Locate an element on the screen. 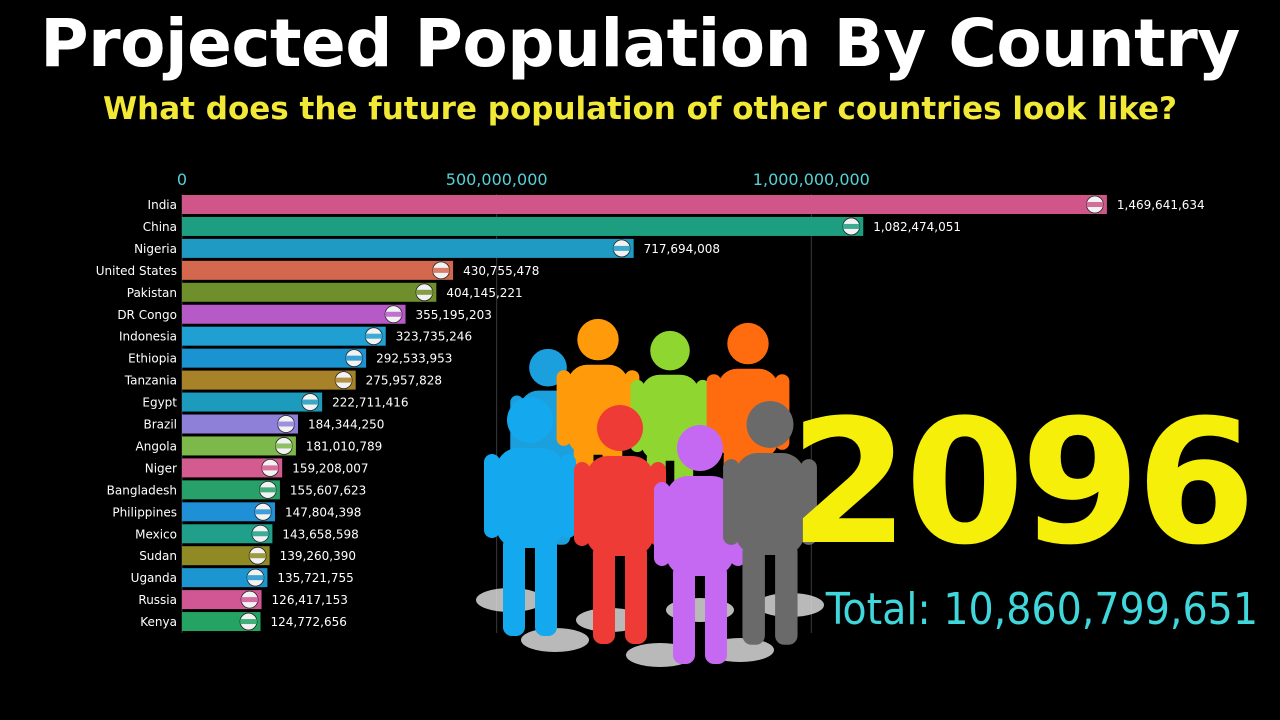 This screenshot has width=1280, height=720. category-label: Uganda is located at coordinates (154, 578).